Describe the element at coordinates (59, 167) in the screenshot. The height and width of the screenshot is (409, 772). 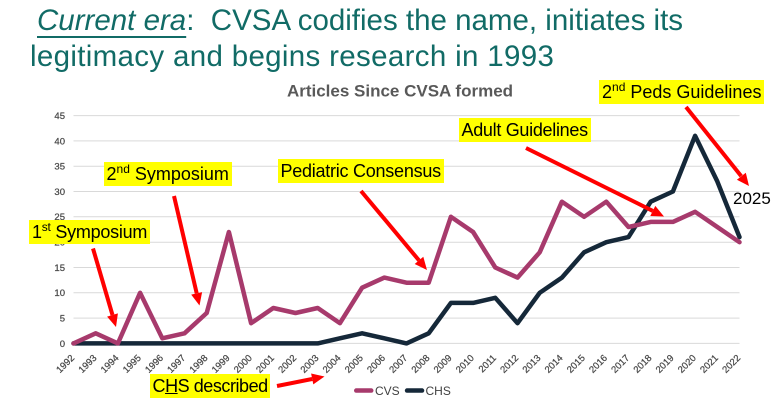
I see `svg-text: 35` at that location.